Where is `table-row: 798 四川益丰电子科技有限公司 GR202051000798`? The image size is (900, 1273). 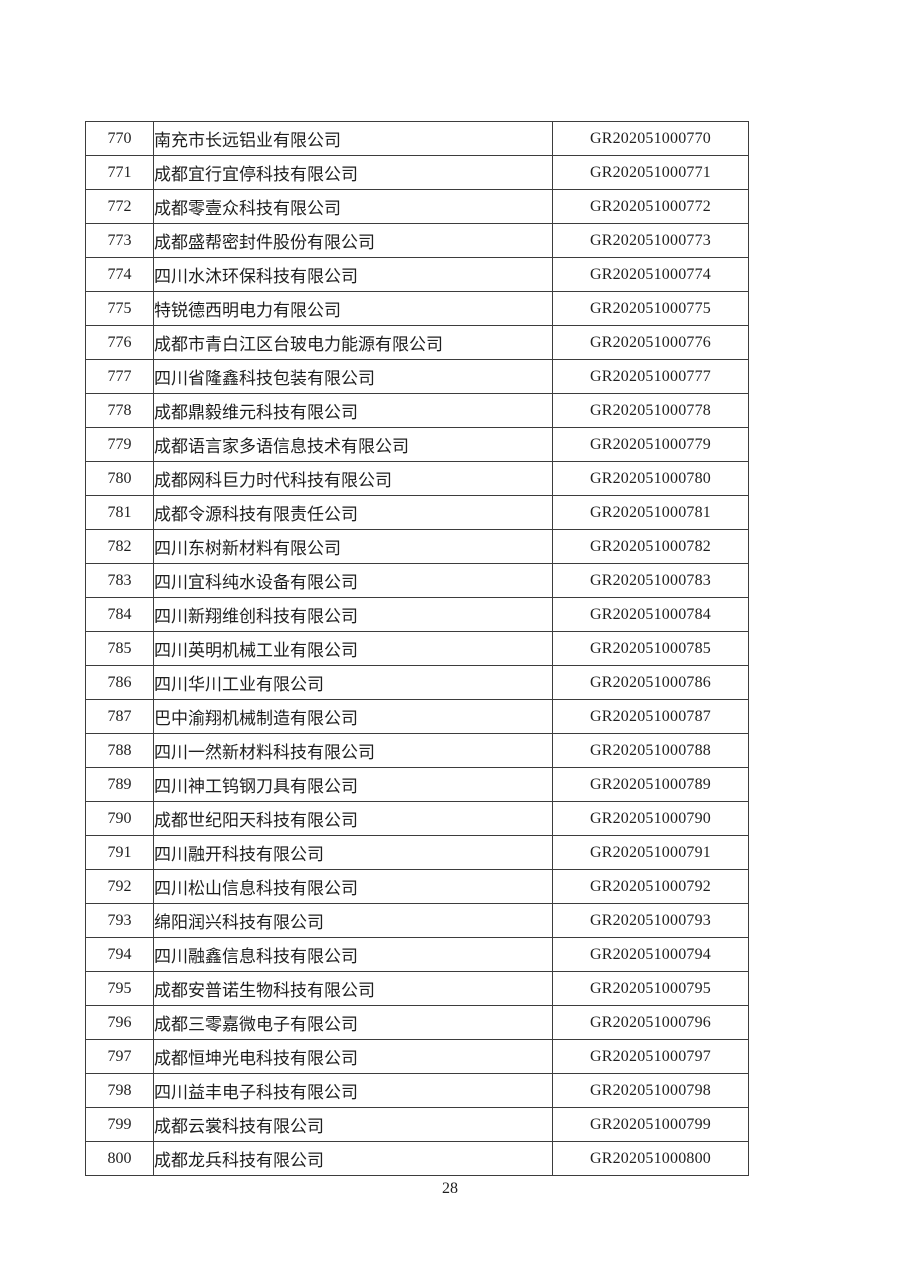 table-row: 798 四川益丰电子科技有限公司 GR202051000798 is located at coordinates (417, 1090).